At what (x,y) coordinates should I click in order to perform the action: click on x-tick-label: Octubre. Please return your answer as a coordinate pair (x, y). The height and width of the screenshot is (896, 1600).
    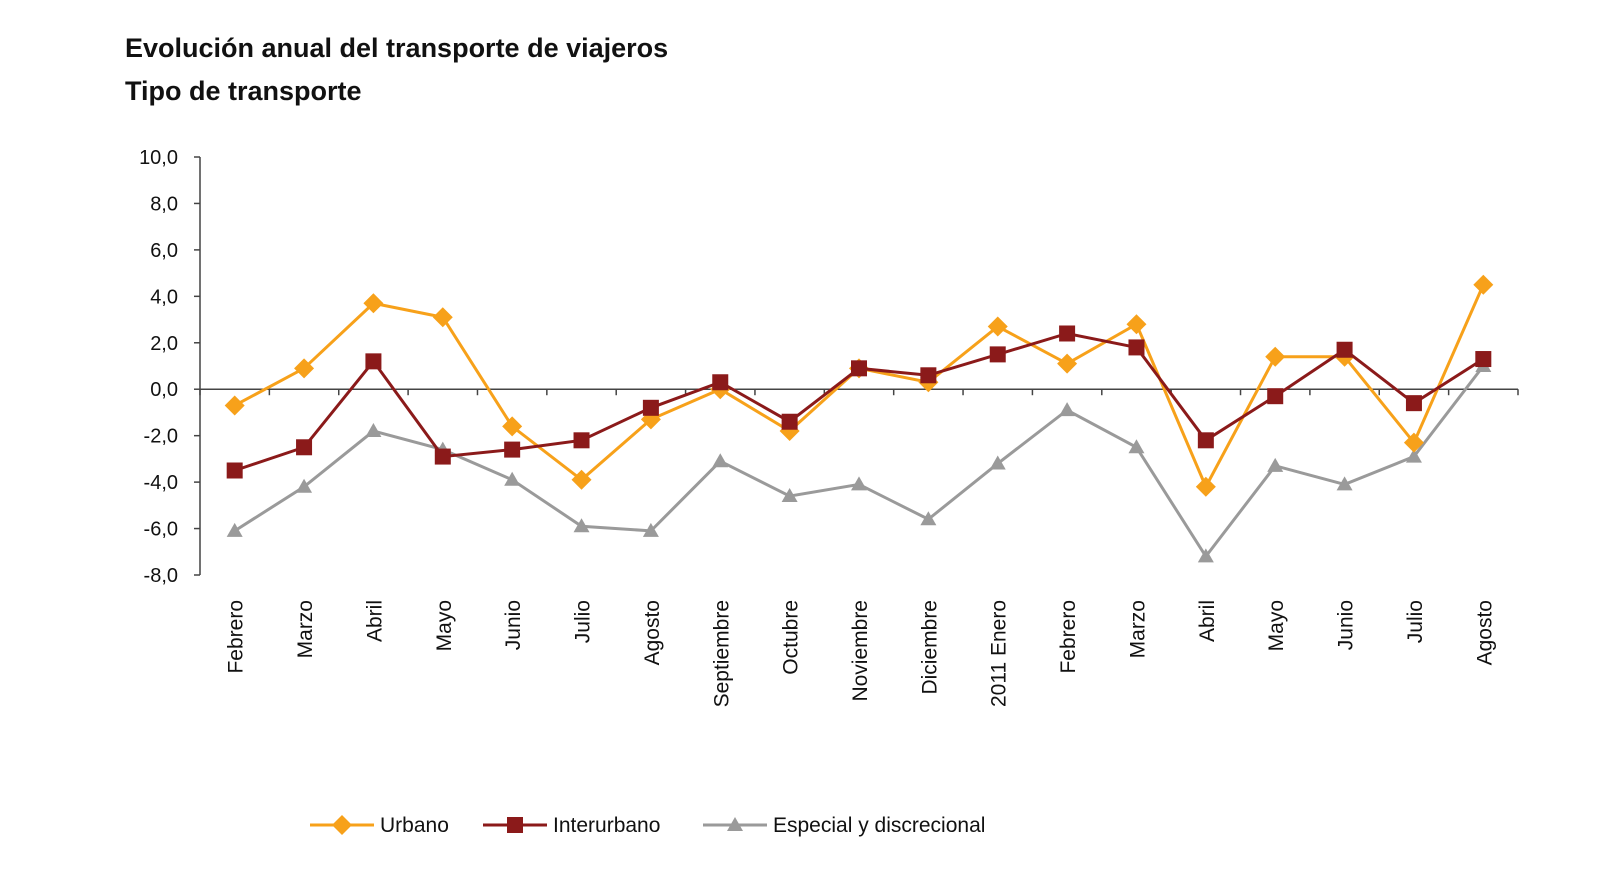
    Looking at the image, I should click on (791, 637).